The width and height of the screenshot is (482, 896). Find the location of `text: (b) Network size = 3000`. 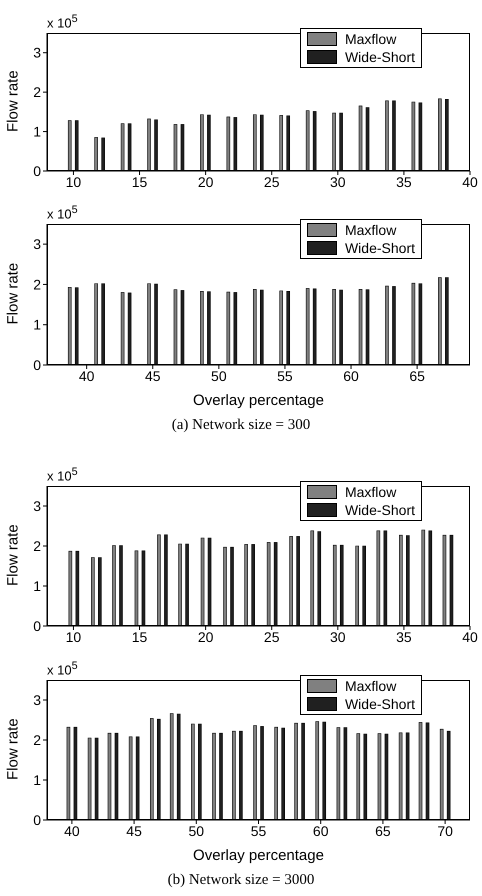

text: (b) Network size = 3000 is located at coordinates (241, 880).